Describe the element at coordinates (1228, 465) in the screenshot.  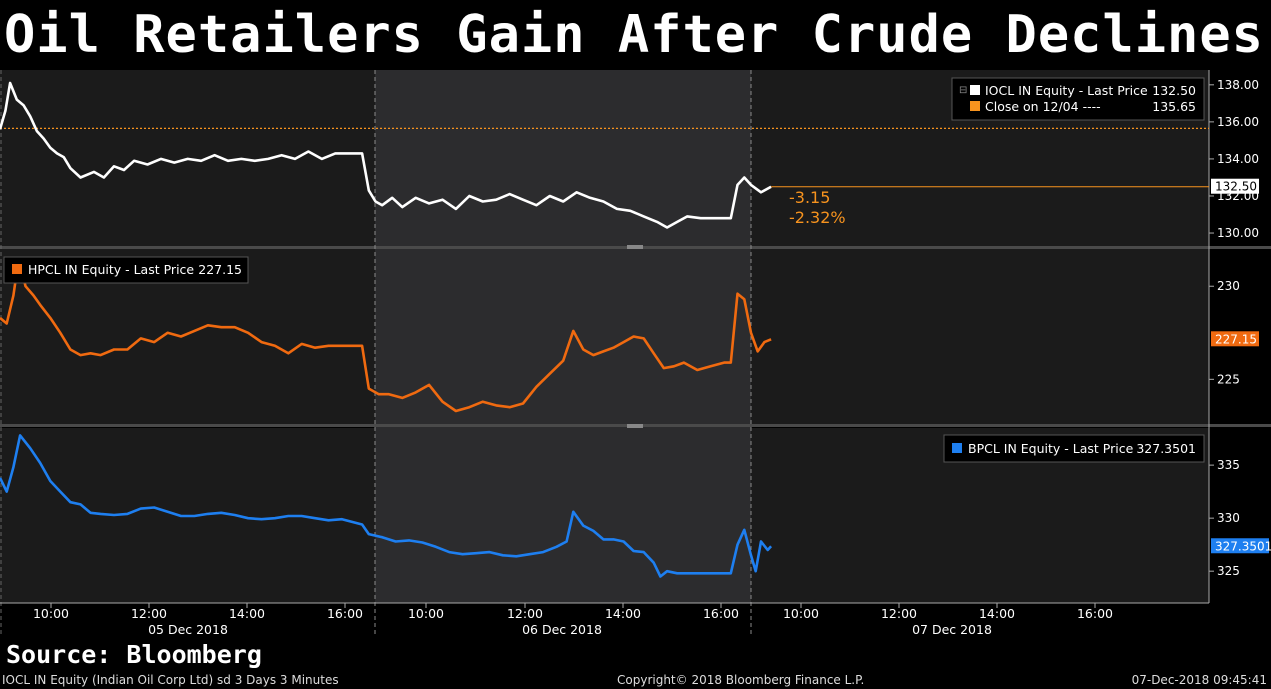
I see `y-tick-label-bpcl: 335` at that location.